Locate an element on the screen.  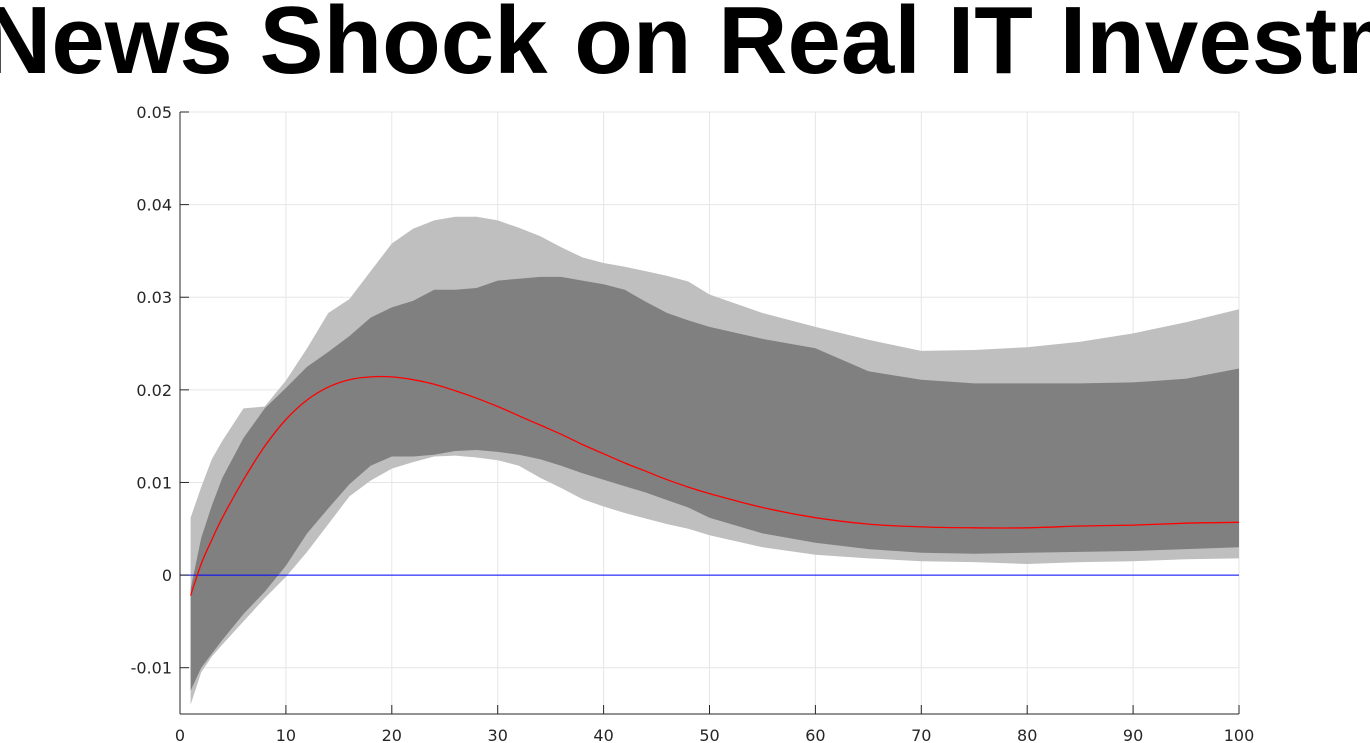
x-tick-label: 0 is located at coordinates (180, 734).